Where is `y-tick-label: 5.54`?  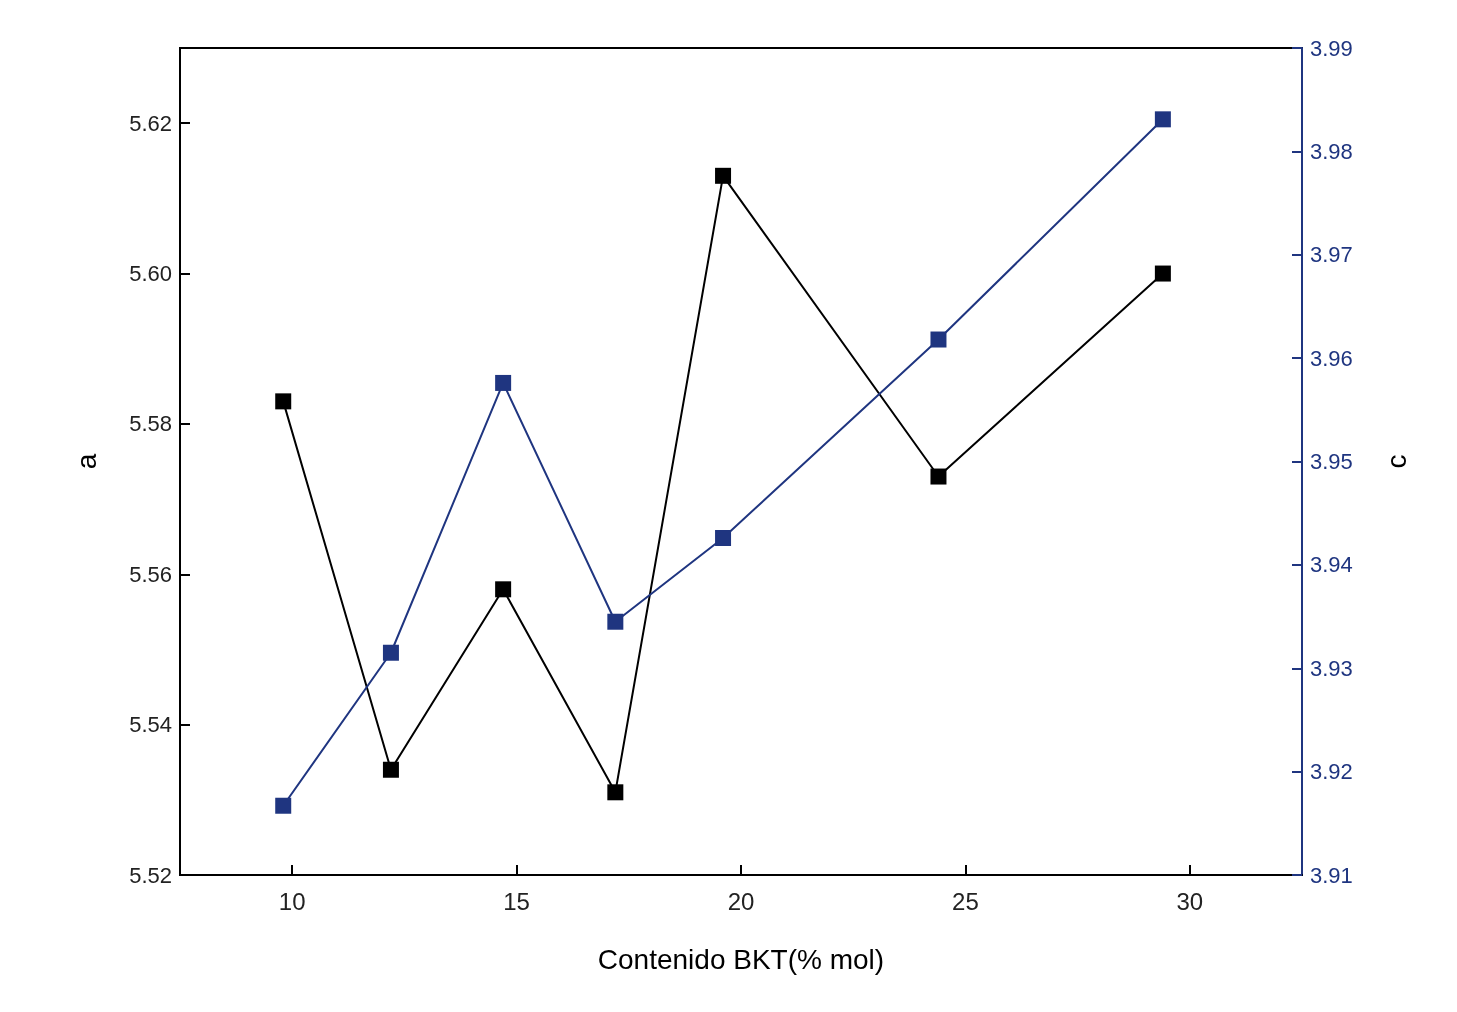
y-tick-label: 5.54 is located at coordinates (150, 725).